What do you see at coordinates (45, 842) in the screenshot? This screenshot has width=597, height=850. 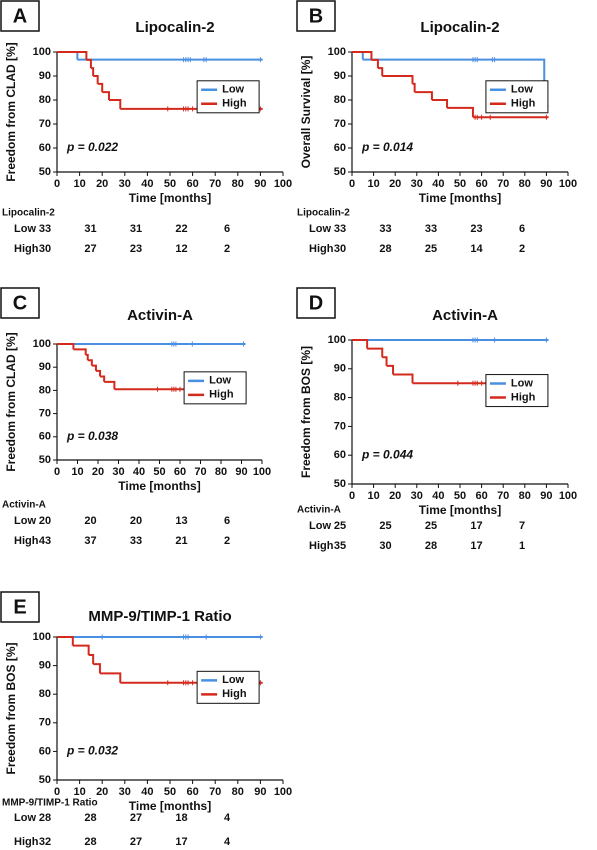 I see `risk-count: 32` at bounding box center [45, 842].